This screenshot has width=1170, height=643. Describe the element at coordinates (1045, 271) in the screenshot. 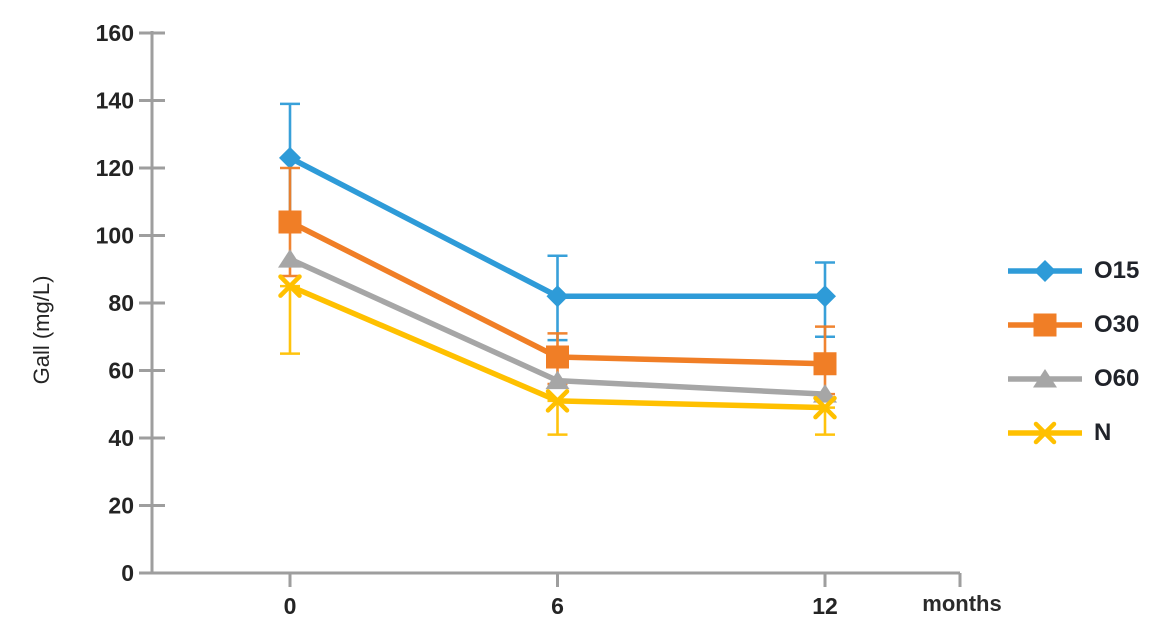

I see `legend-marker-diamond-icon` at that location.